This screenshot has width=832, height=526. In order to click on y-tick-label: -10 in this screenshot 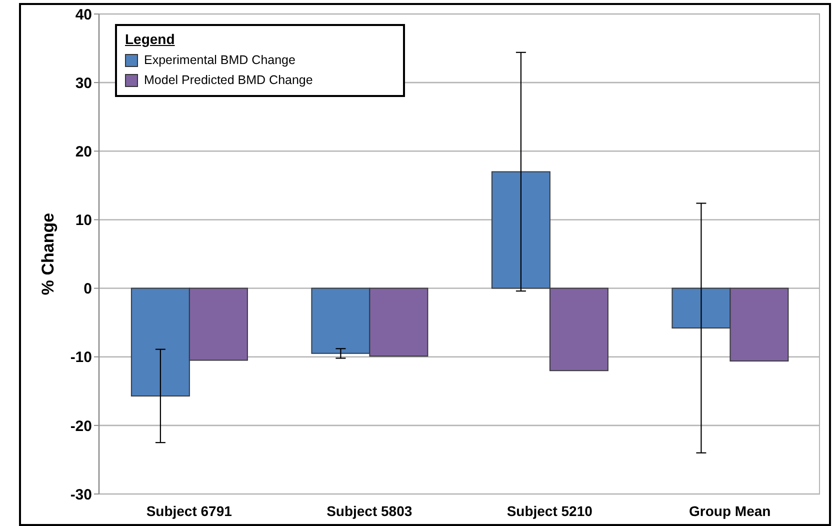, I will do `click(81, 357)`.